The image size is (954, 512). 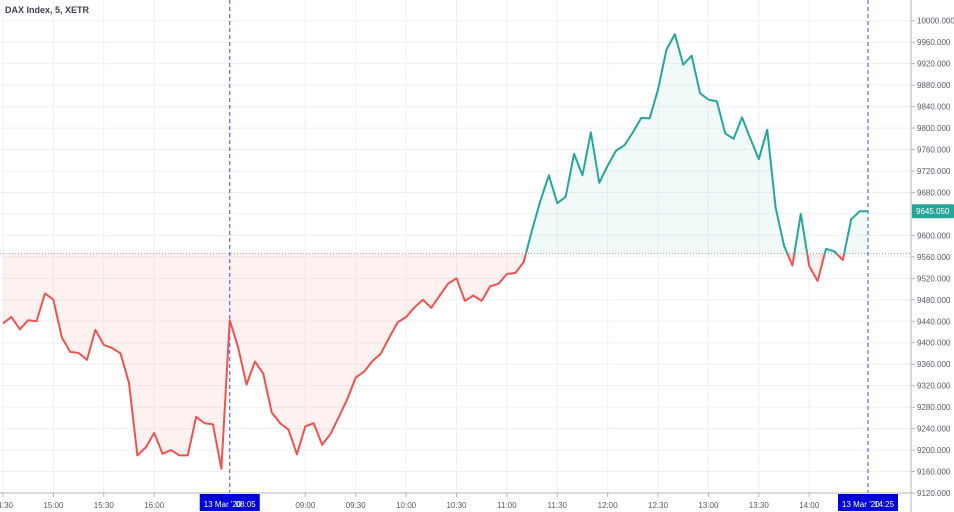 What do you see at coordinates (246, 504) in the screenshot?
I see `time-marker-time: 08:05` at bounding box center [246, 504].